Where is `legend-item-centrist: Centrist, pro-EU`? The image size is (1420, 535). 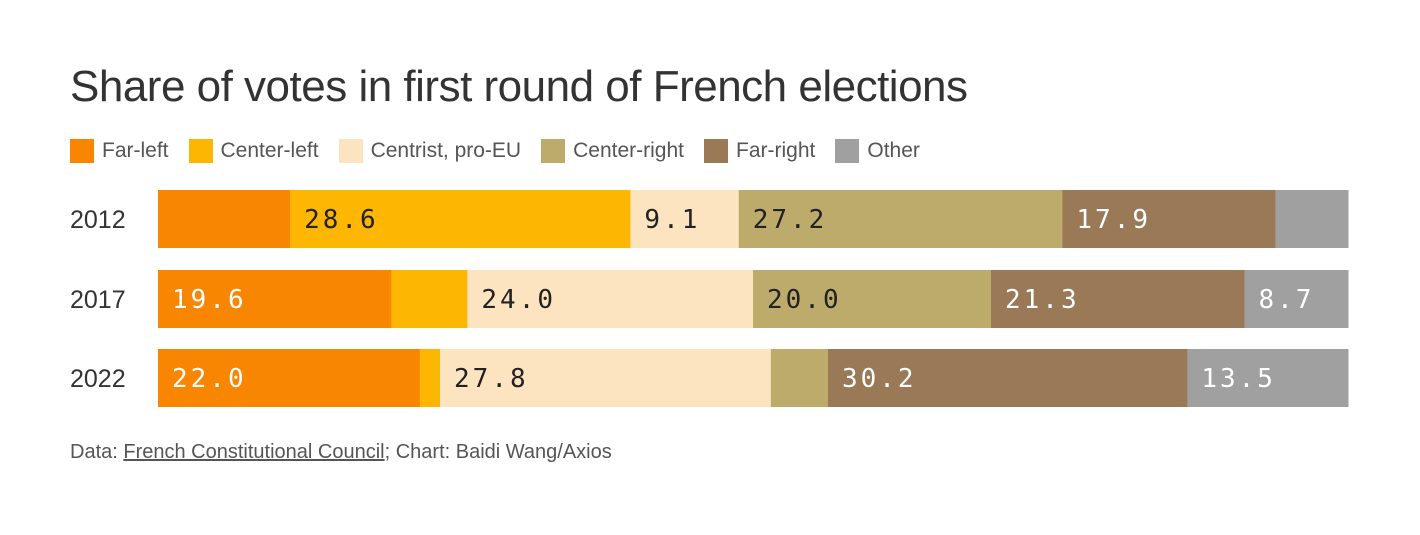 legend-item-centrist: Centrist, pro-EU is located at coordinates (430, 151).